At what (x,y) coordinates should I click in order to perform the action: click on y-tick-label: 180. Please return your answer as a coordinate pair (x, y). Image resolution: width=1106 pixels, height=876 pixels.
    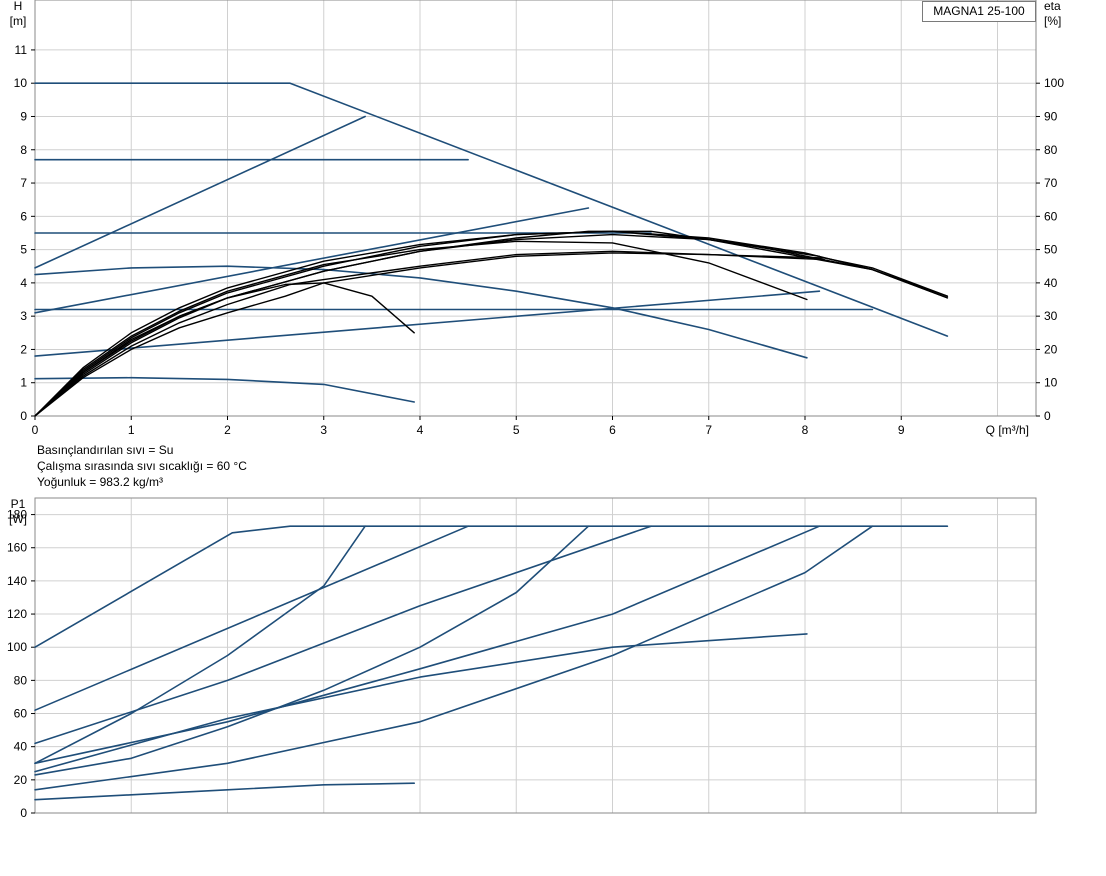
    Looking at the image, I should click on (17, 515).